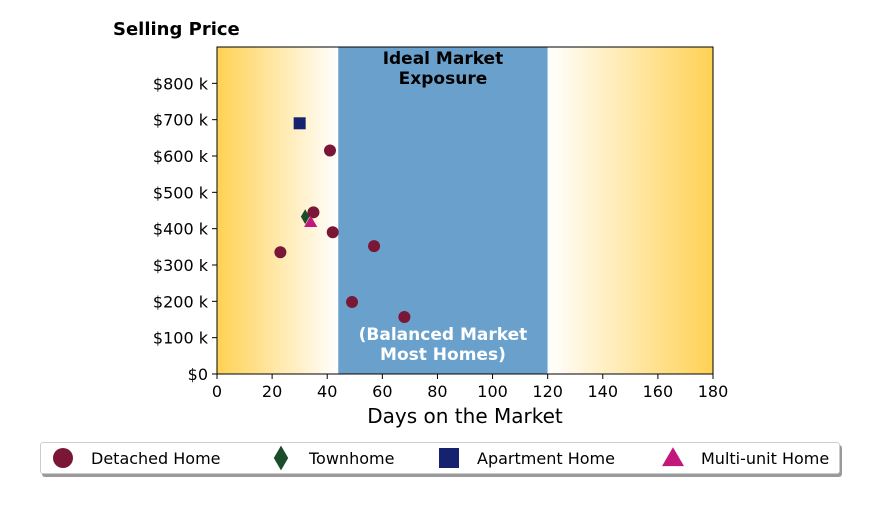  What do you see at coordinates (327, 391) in the screenshot?
I see `x-tick-label: 40` at bounding box center [327, 391].